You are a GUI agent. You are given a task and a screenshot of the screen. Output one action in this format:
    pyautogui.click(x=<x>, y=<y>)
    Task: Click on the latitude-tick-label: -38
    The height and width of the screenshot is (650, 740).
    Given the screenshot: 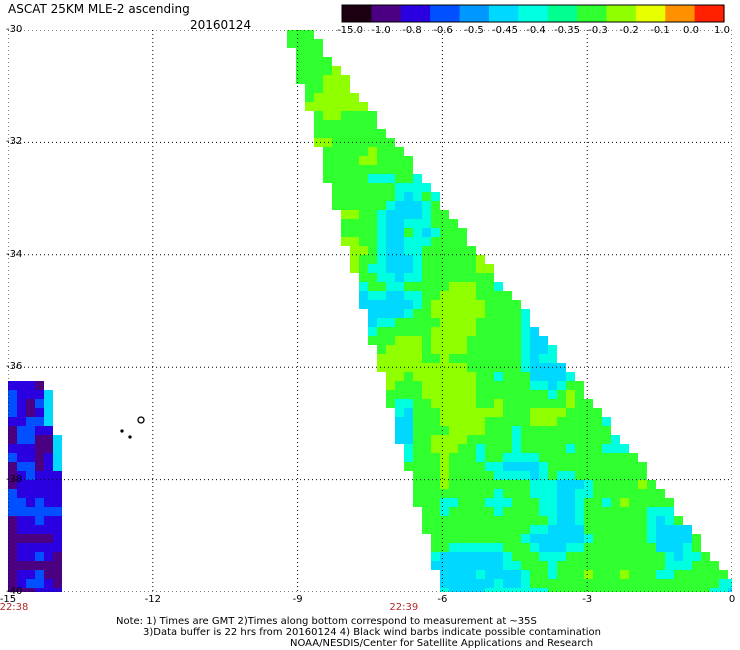 What is the action you would take?
    pyautogui.click(x=14, y=479)
    